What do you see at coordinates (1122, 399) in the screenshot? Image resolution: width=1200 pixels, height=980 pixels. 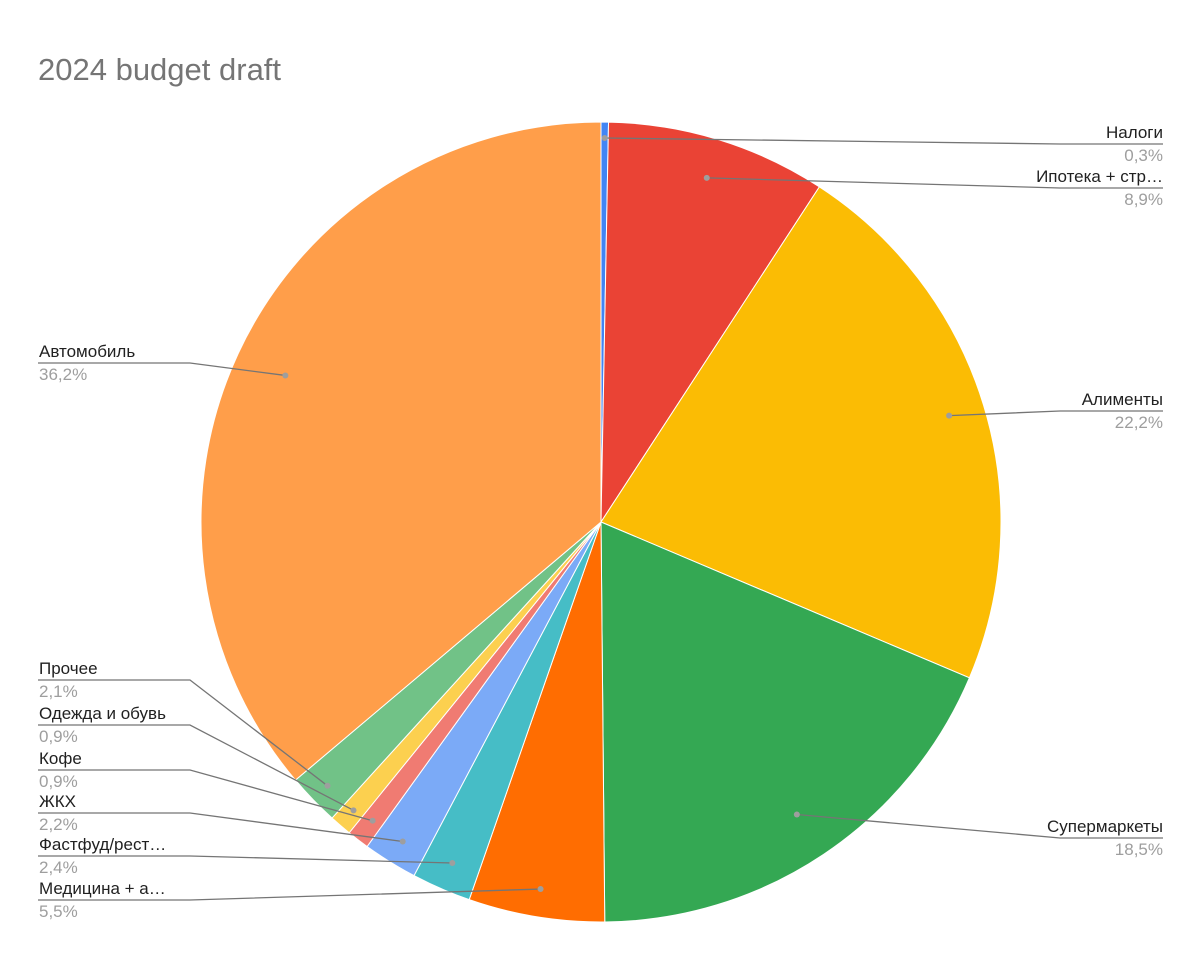 I see `slice-label-2: Алименты` at bounding box center [1122, 399].